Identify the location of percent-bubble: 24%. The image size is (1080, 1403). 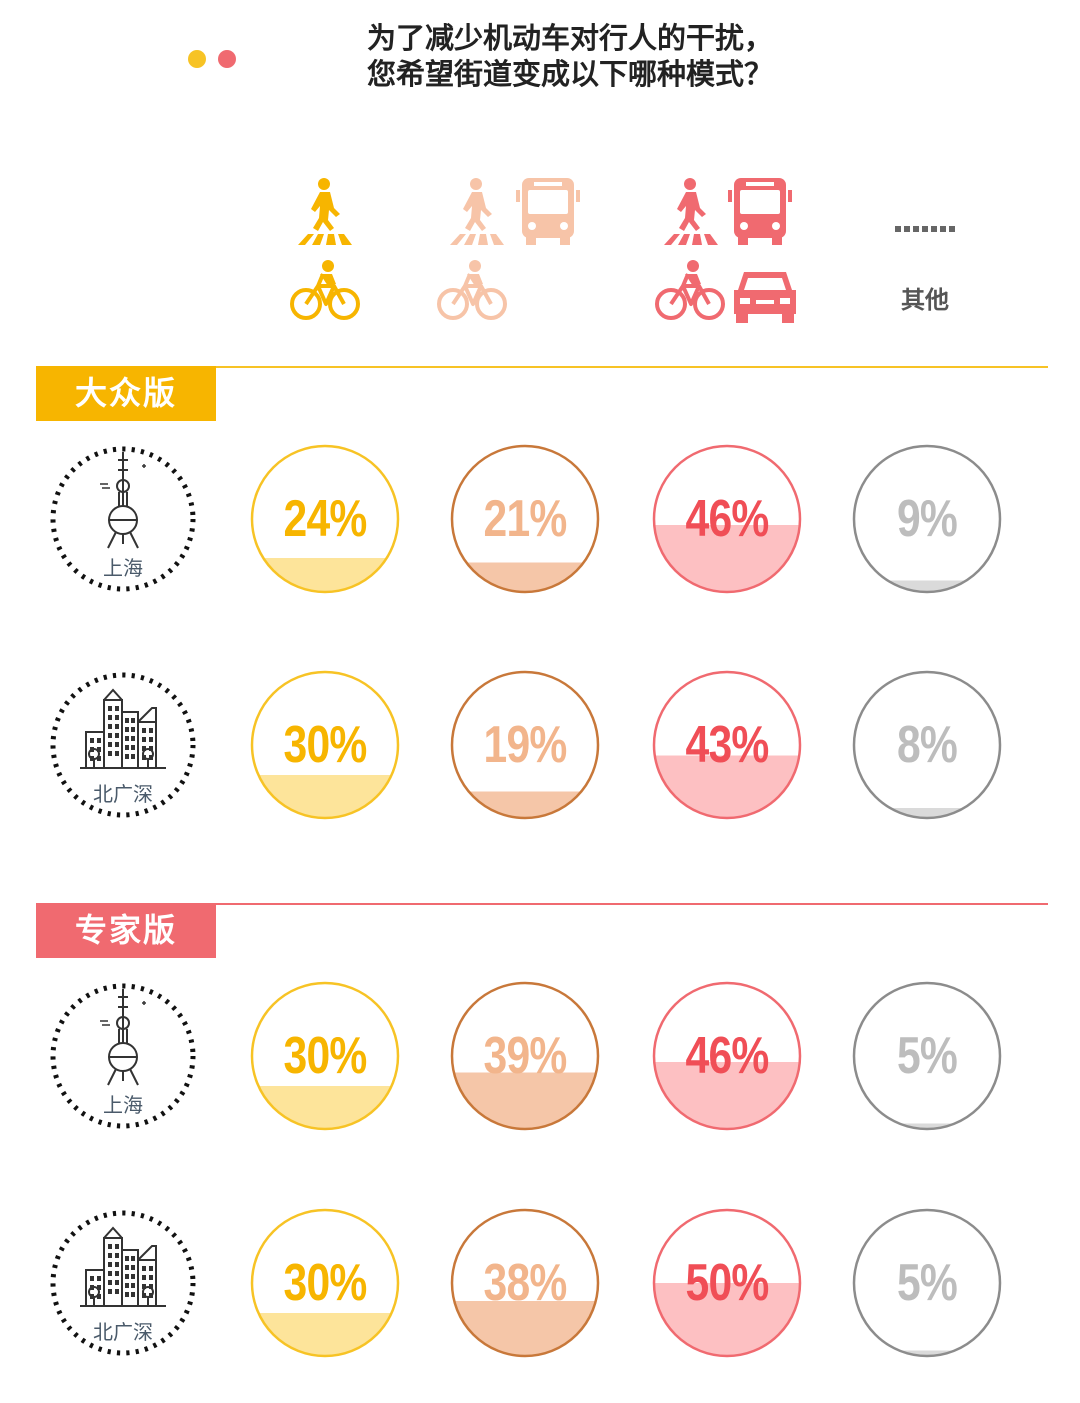
(325, 519).